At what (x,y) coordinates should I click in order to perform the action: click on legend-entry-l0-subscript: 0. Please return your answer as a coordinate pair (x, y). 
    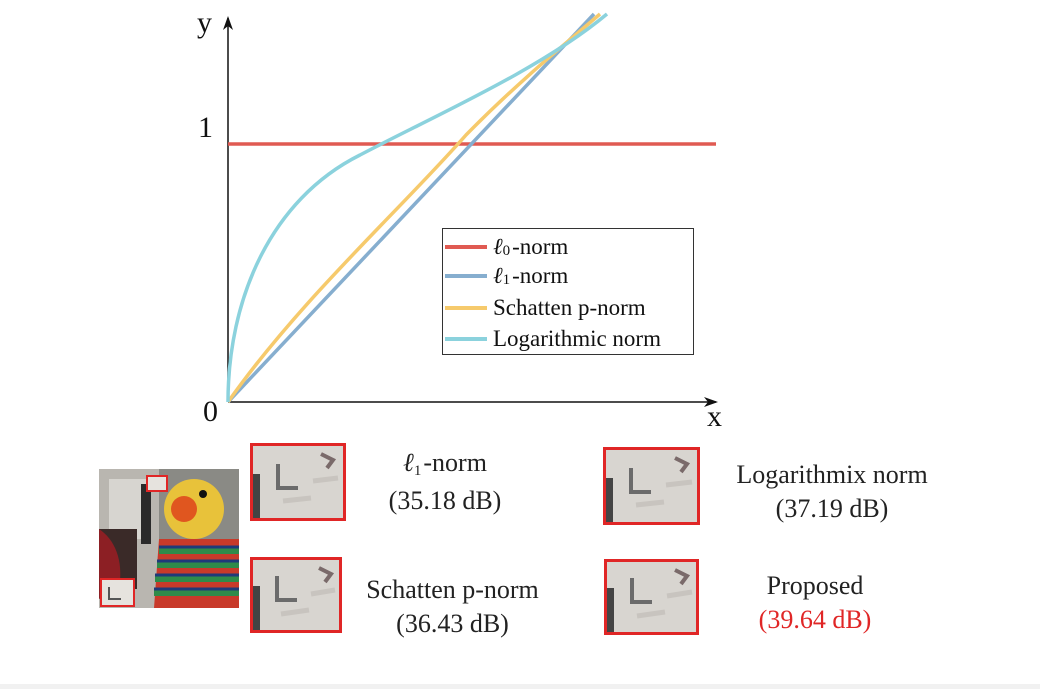
    Looking at the image, I should click on (506, 250).